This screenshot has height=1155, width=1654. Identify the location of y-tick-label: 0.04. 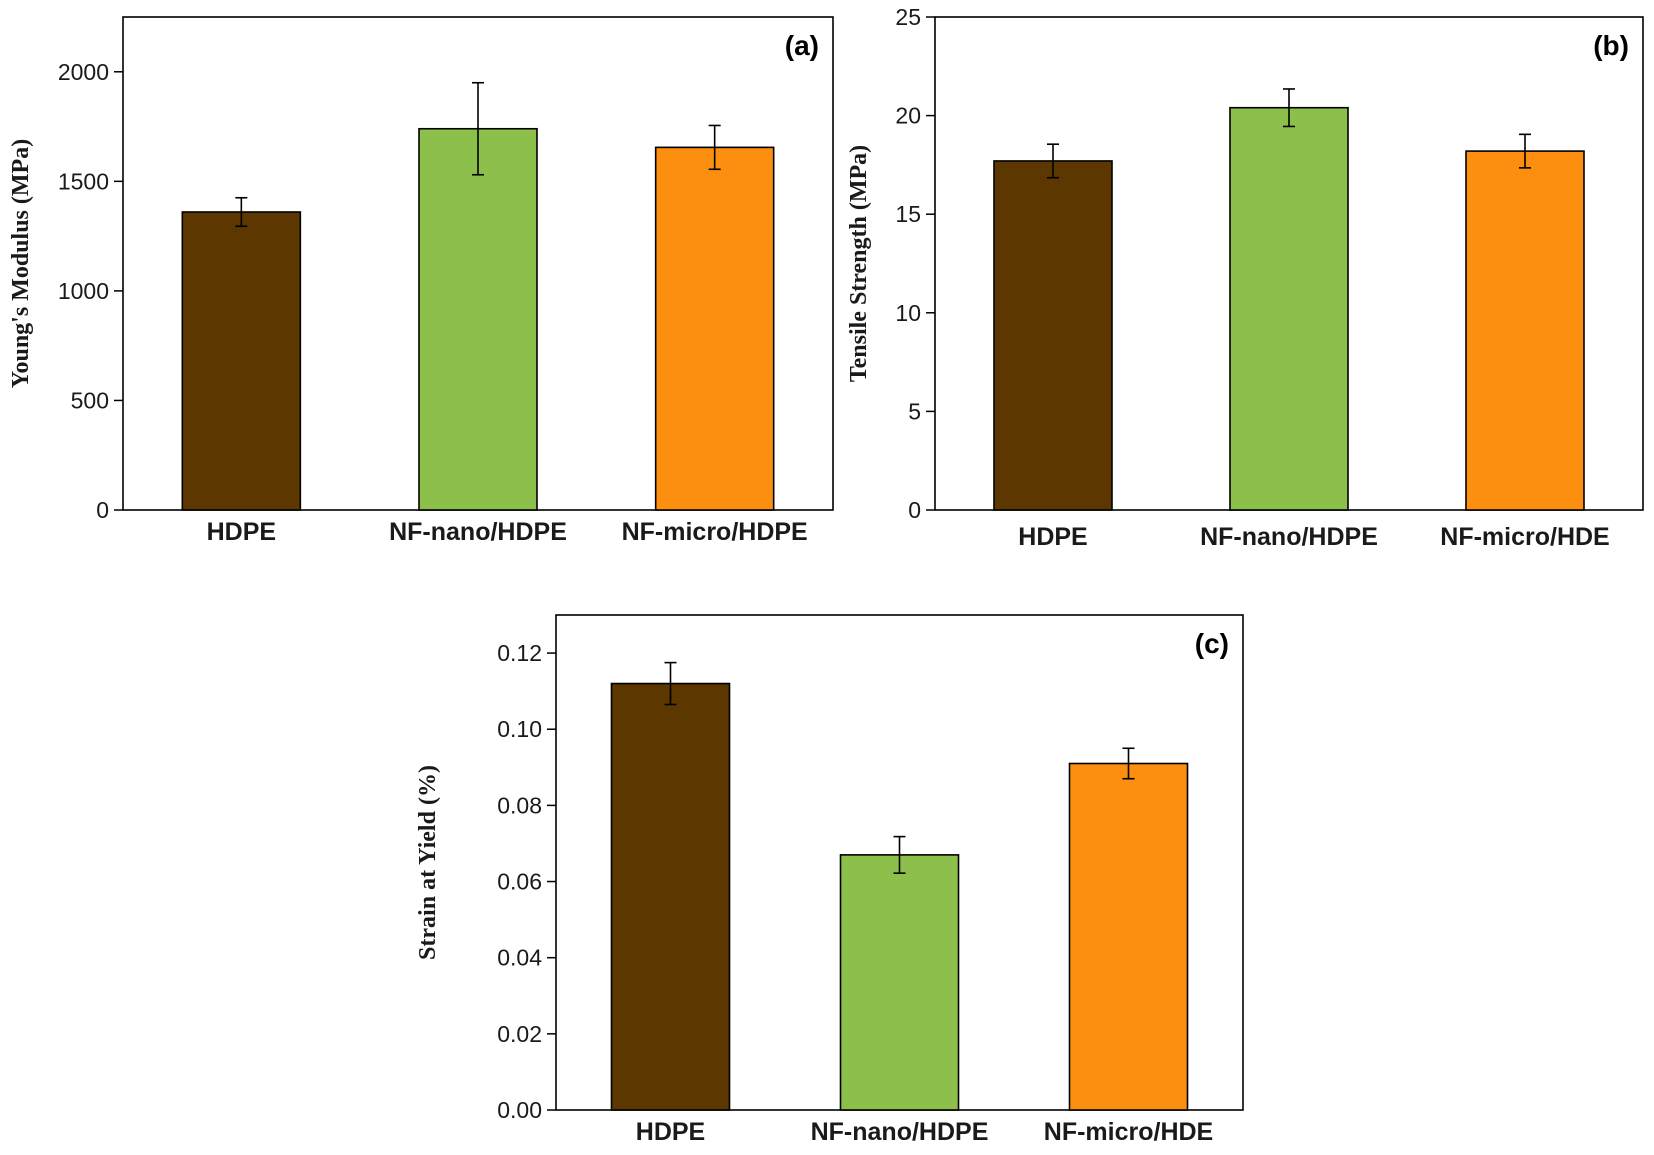
(519, 958).